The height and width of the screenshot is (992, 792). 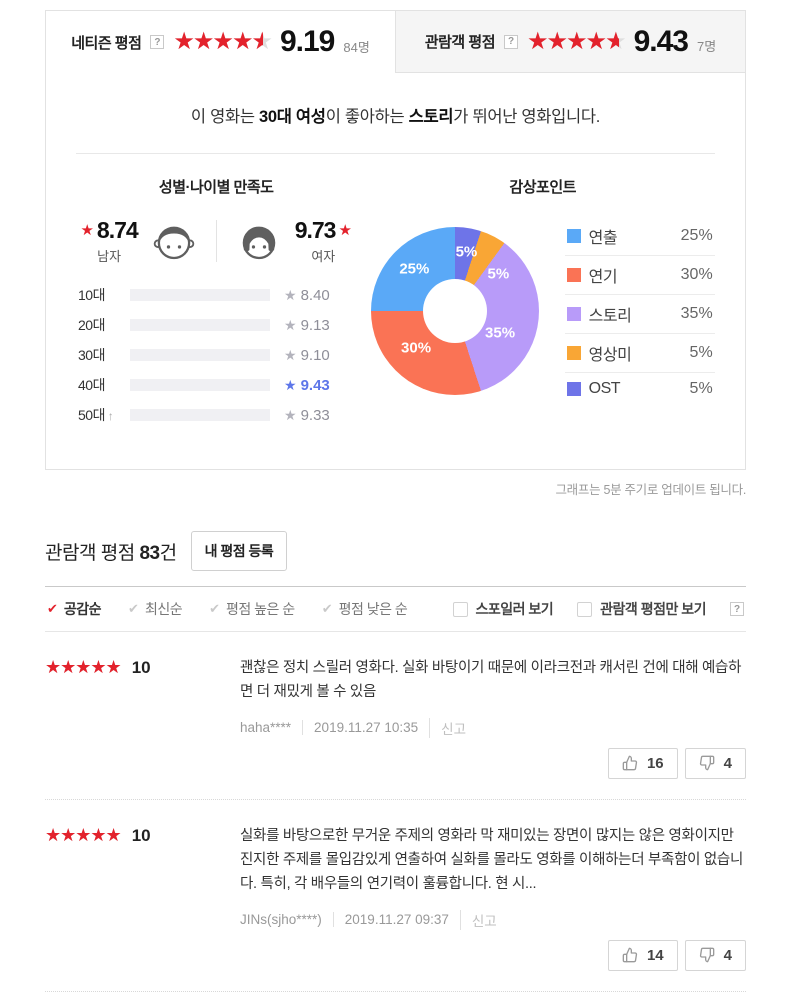 I want to click on review-author: JINs(sjho****), so click(x=281, y=920).